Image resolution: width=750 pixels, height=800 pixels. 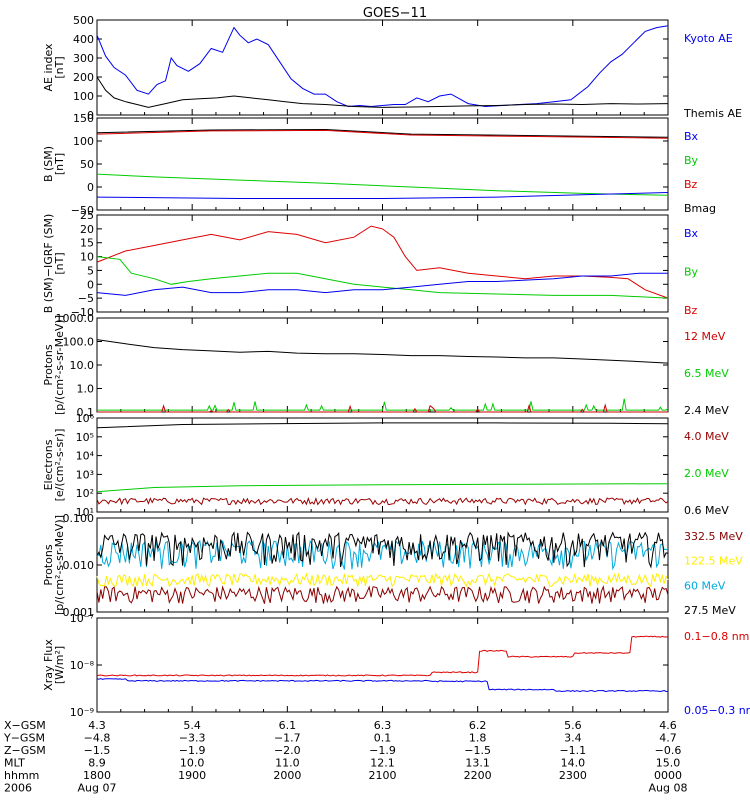 I want to click on legend-label: Bmag, so click(x=700, y=208).